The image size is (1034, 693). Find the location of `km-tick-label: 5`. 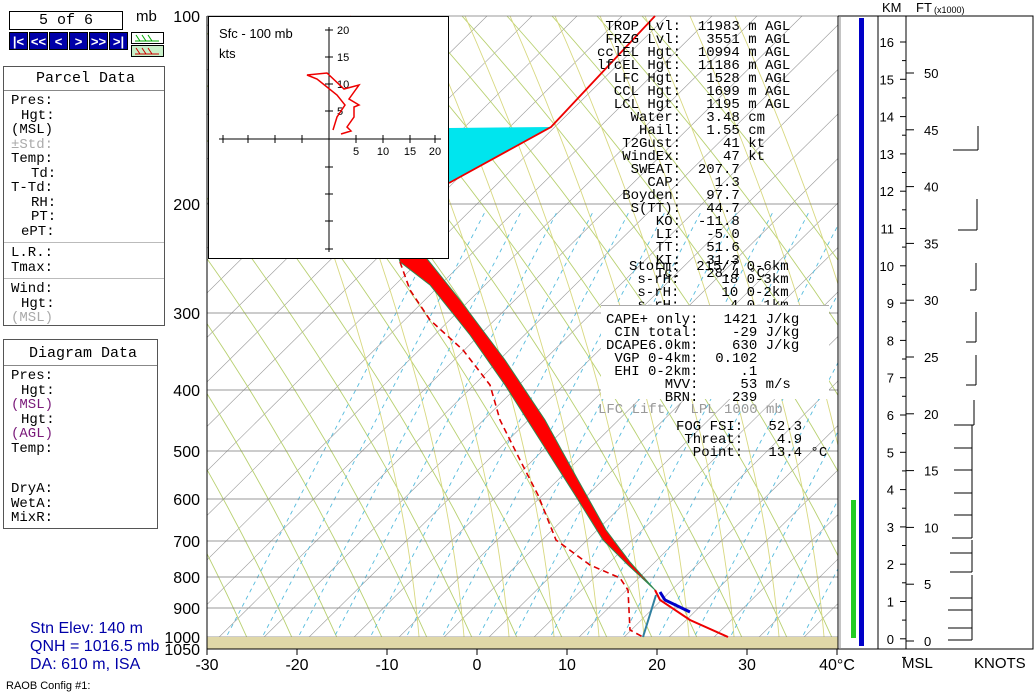

km-tick-label: 5 is located at coordinates (890, 452).